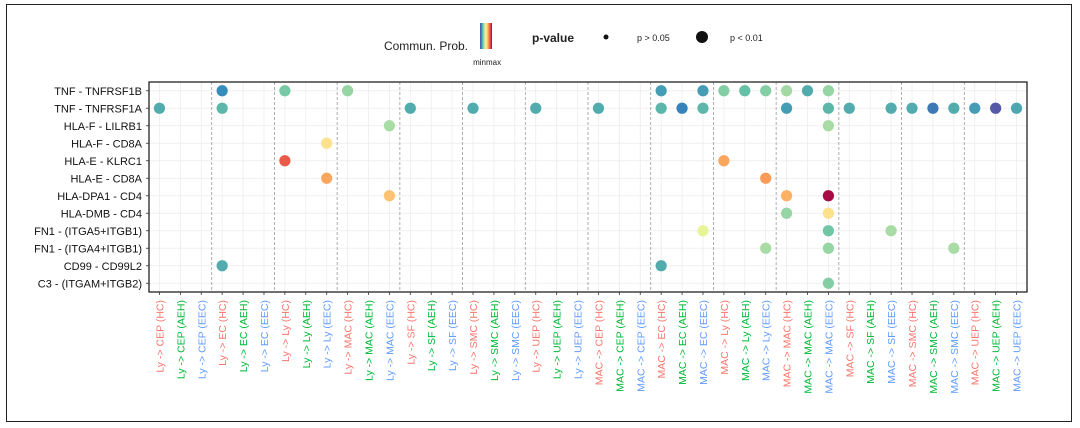 This screenshot has height=428, width=1080. What do you see at coordinates (223, 333) in the screenshot?
I see `x-tick-label: Ly -> EC (HC)` at bounding box center [223, 333].